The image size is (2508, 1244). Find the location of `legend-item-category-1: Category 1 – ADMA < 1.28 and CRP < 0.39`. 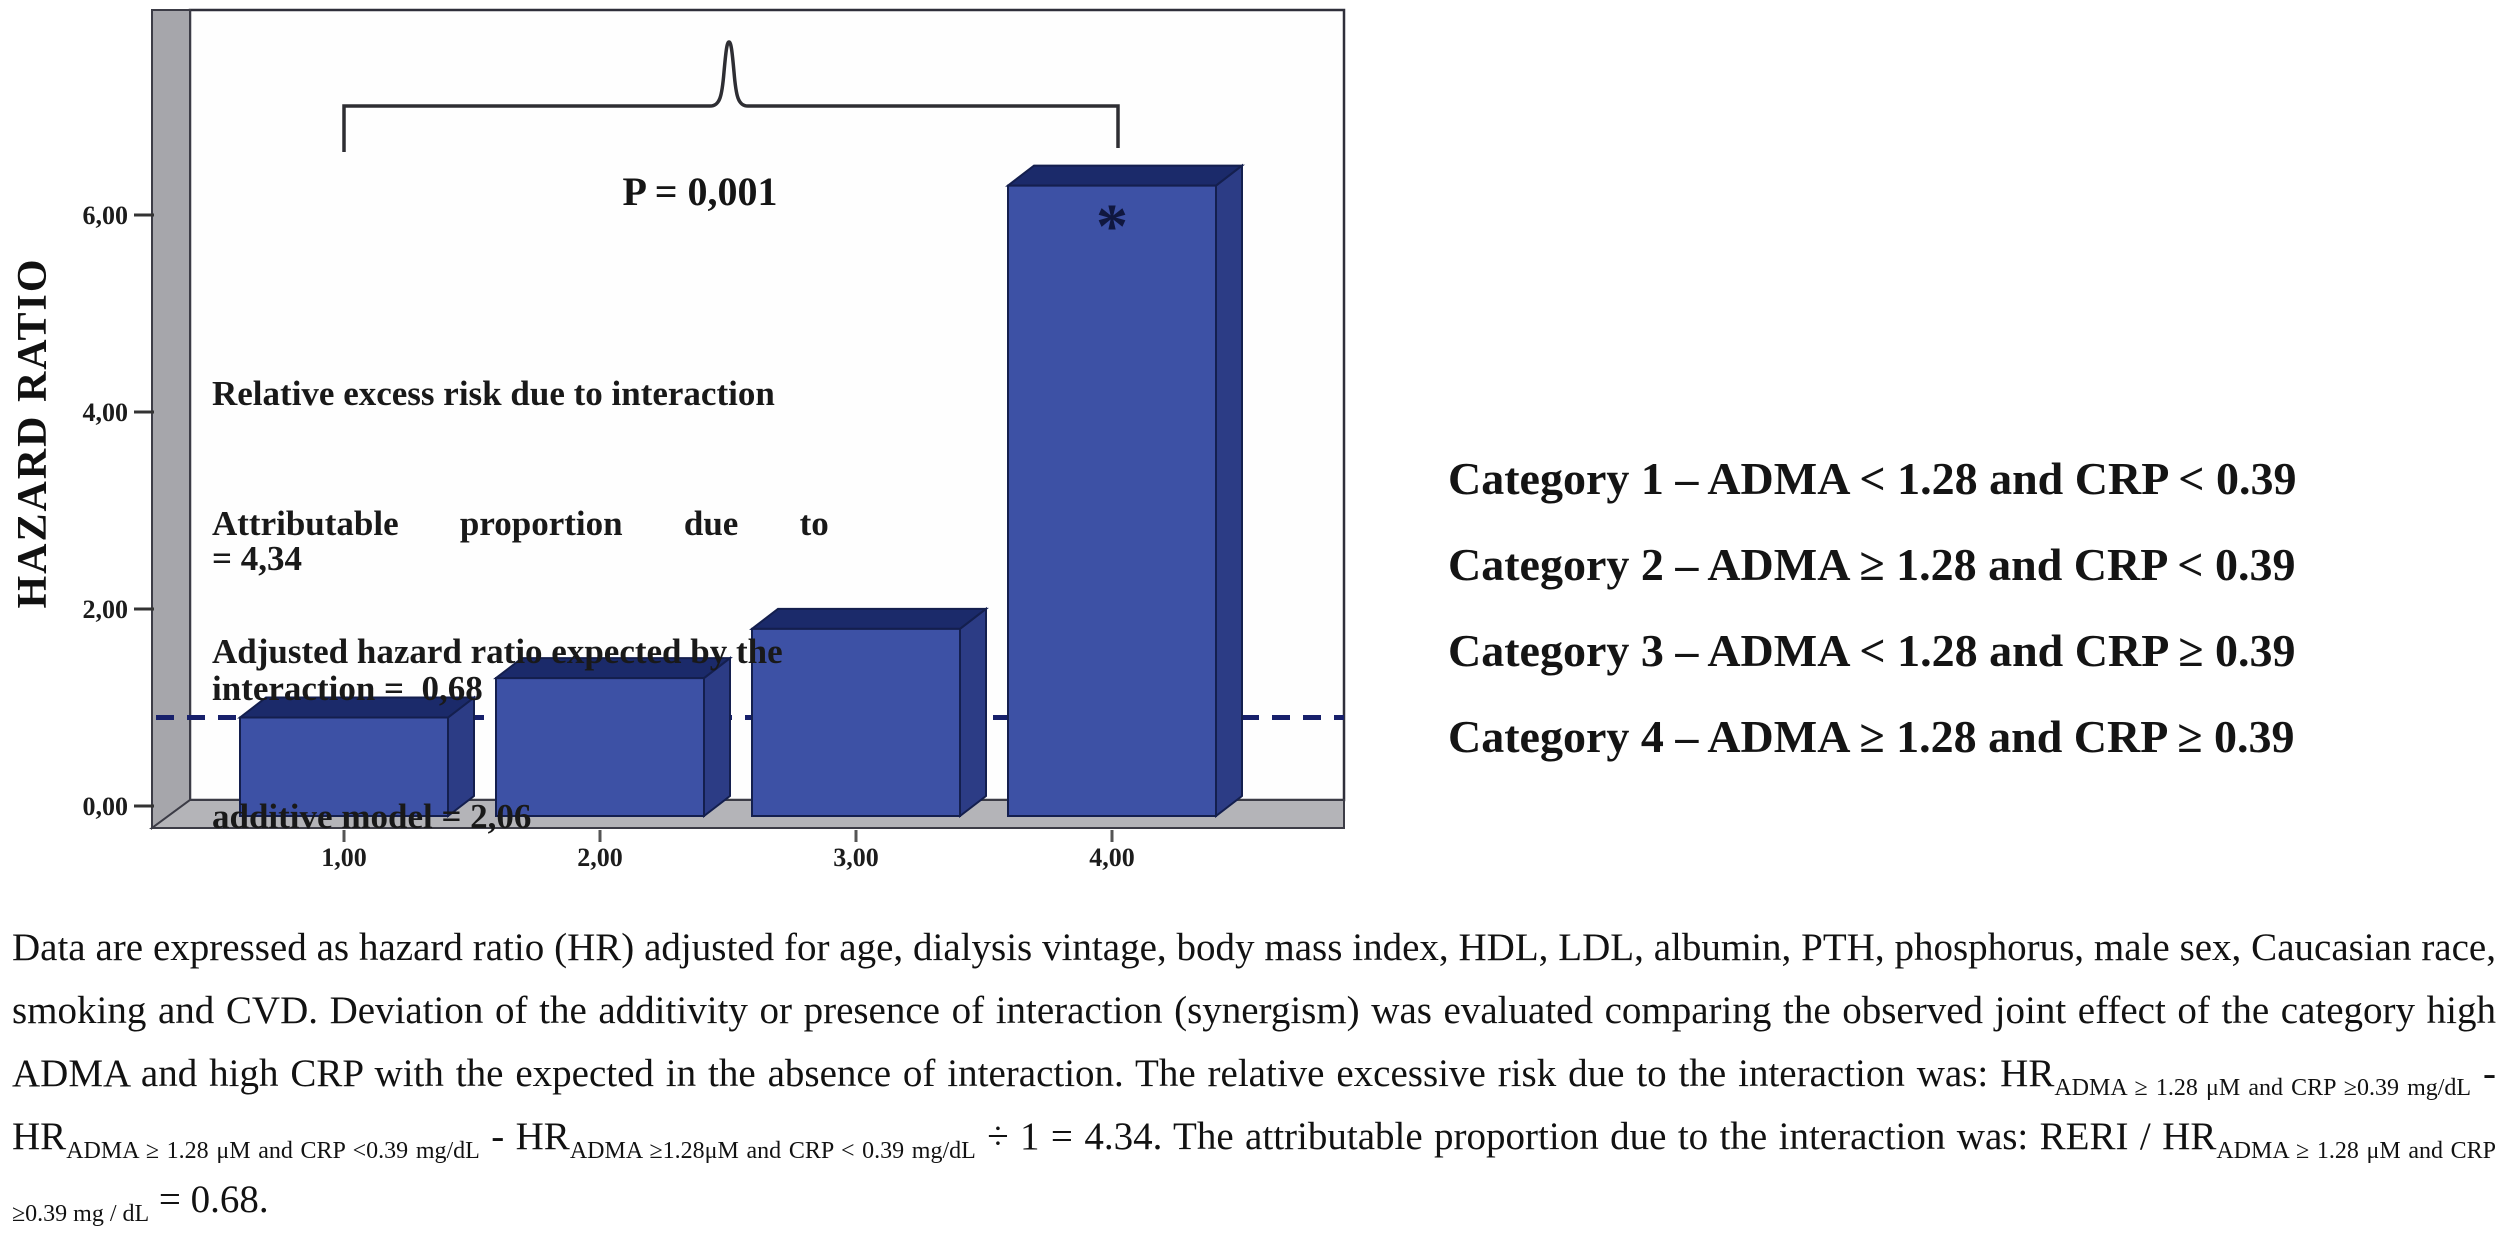

legend-item-category-1: Category 1 – ADMA < 1.28 and CRP < 0.39 is located at coordinates (1872, 478).